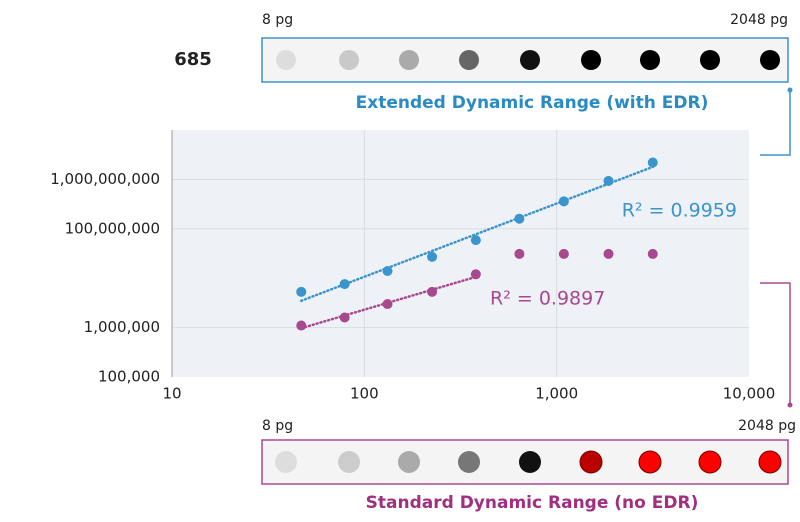  Describe the element at coordinates (364, 394) in the screenshot. I see `x-tick-label: 100` at that location.